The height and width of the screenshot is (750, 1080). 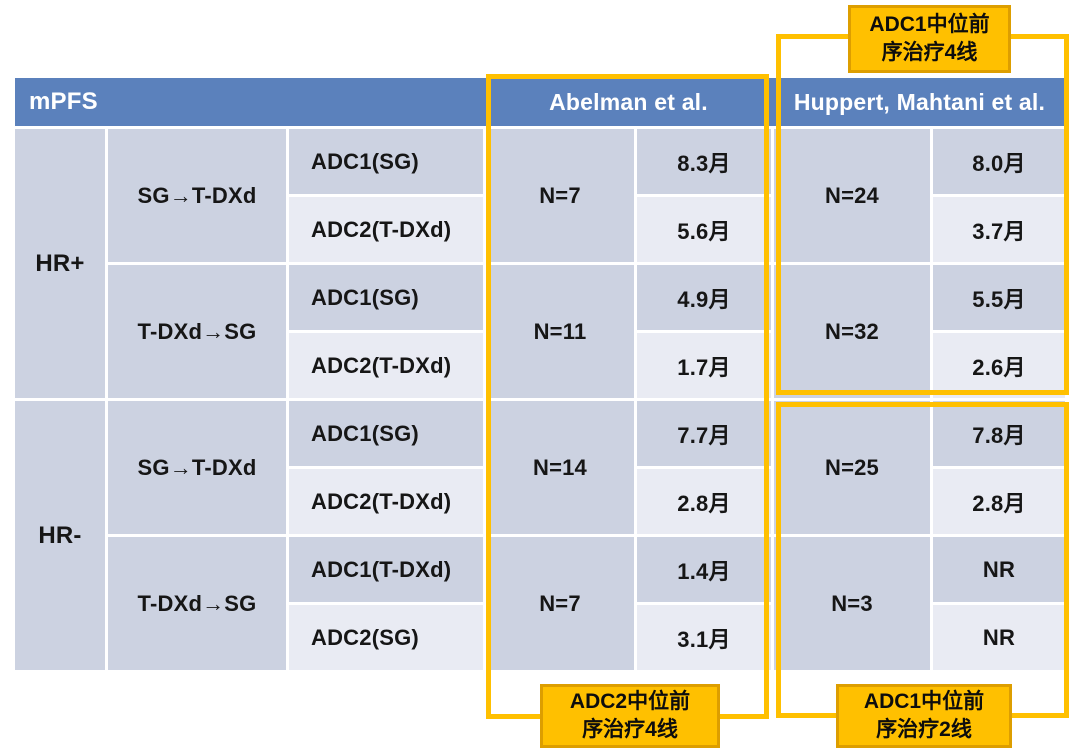 What do you see at coordinates (999, 297) in the screenshot?
I see `cell-huppert-value-r3: 5.5月` at bounding box center [999, 297].